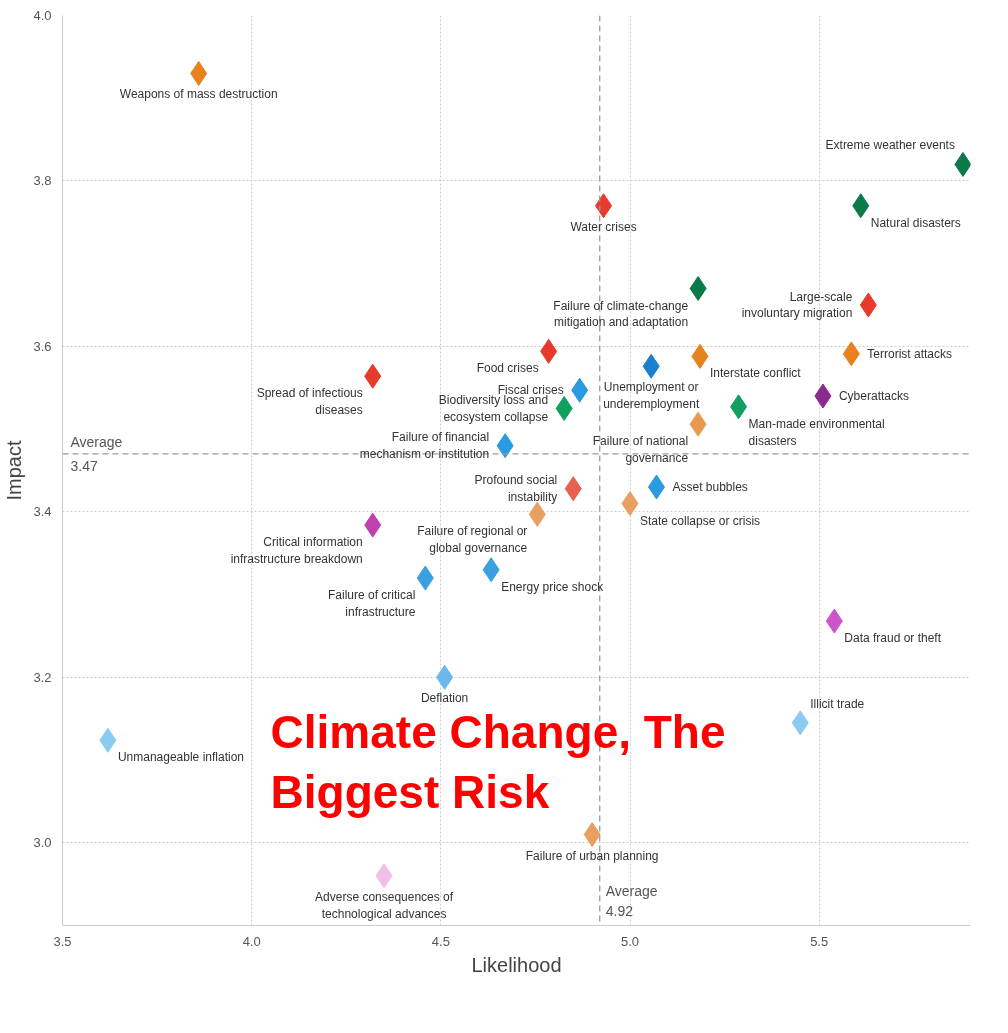  I want to click on data-label: Biodiversity loss and ecosystem collapse, so click(493, 408).